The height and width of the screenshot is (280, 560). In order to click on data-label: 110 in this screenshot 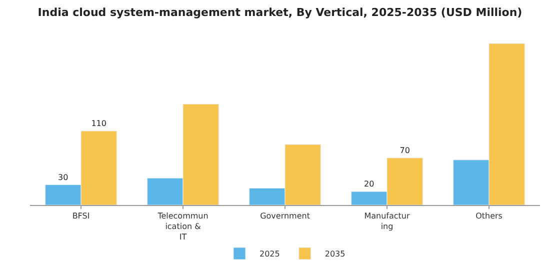, I will do `click(98, 123)`.